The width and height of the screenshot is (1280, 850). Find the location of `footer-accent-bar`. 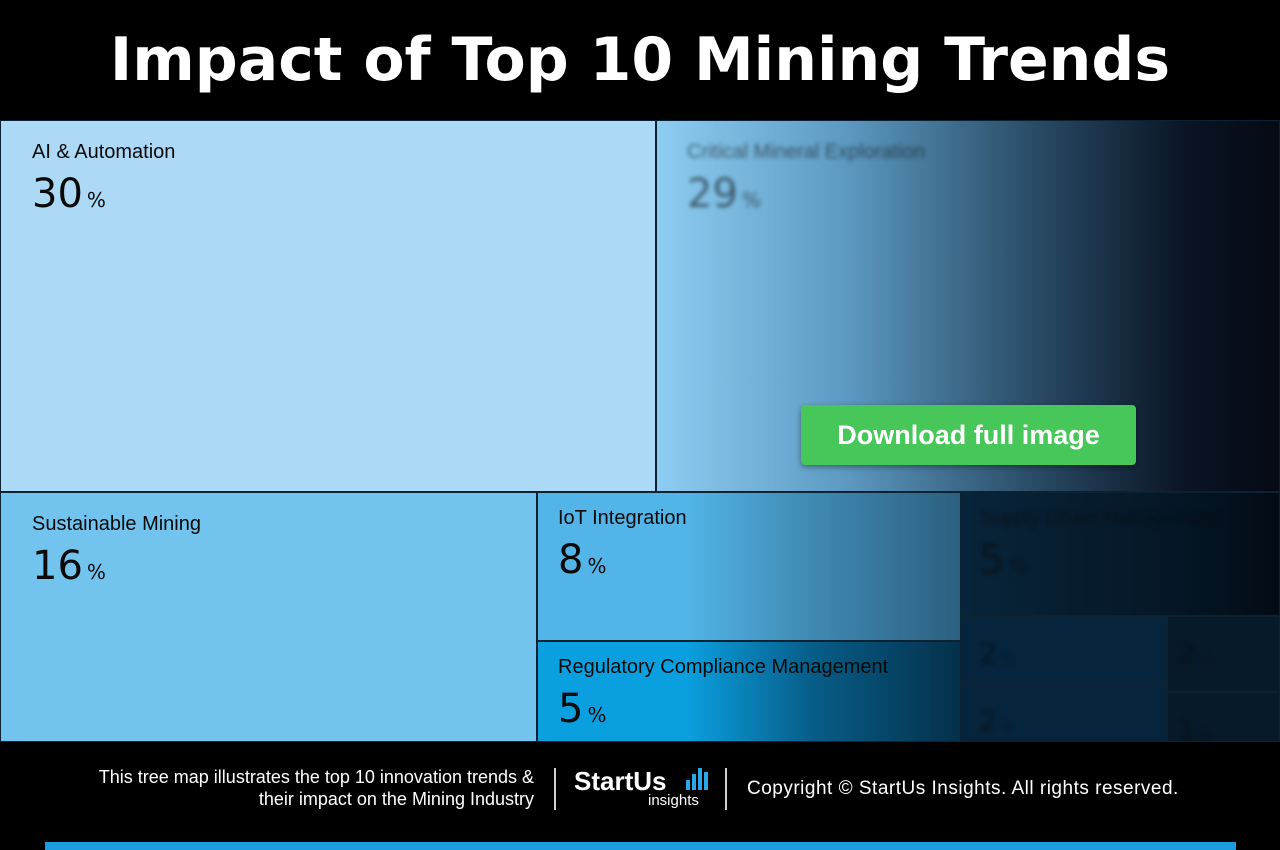

footer-accent-bar is located at coordinates (640, 846).